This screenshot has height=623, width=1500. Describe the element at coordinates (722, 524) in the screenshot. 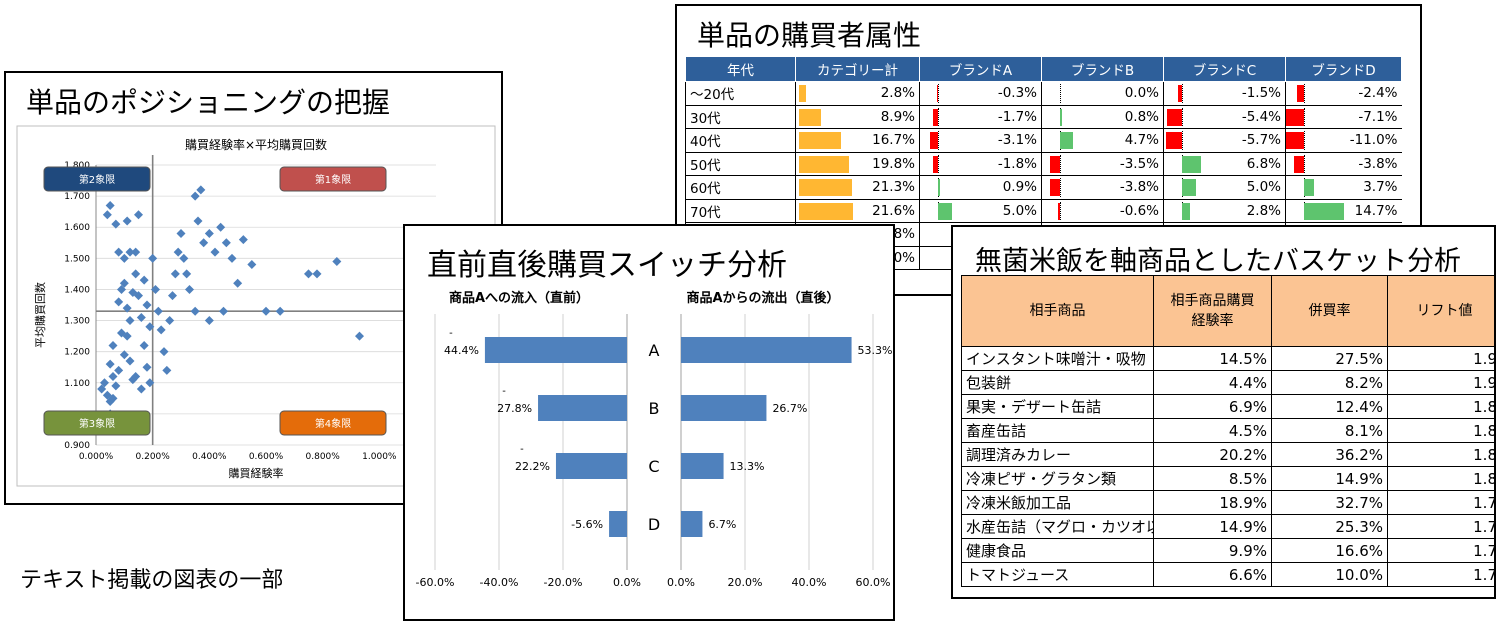

I see `outflow-value-label: 6.7%` at that location.